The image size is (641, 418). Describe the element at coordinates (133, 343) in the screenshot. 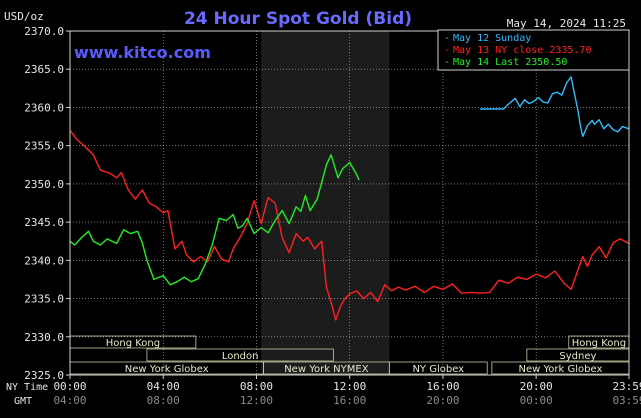

I see `session-left-0-label: Hong Kong` at that location.